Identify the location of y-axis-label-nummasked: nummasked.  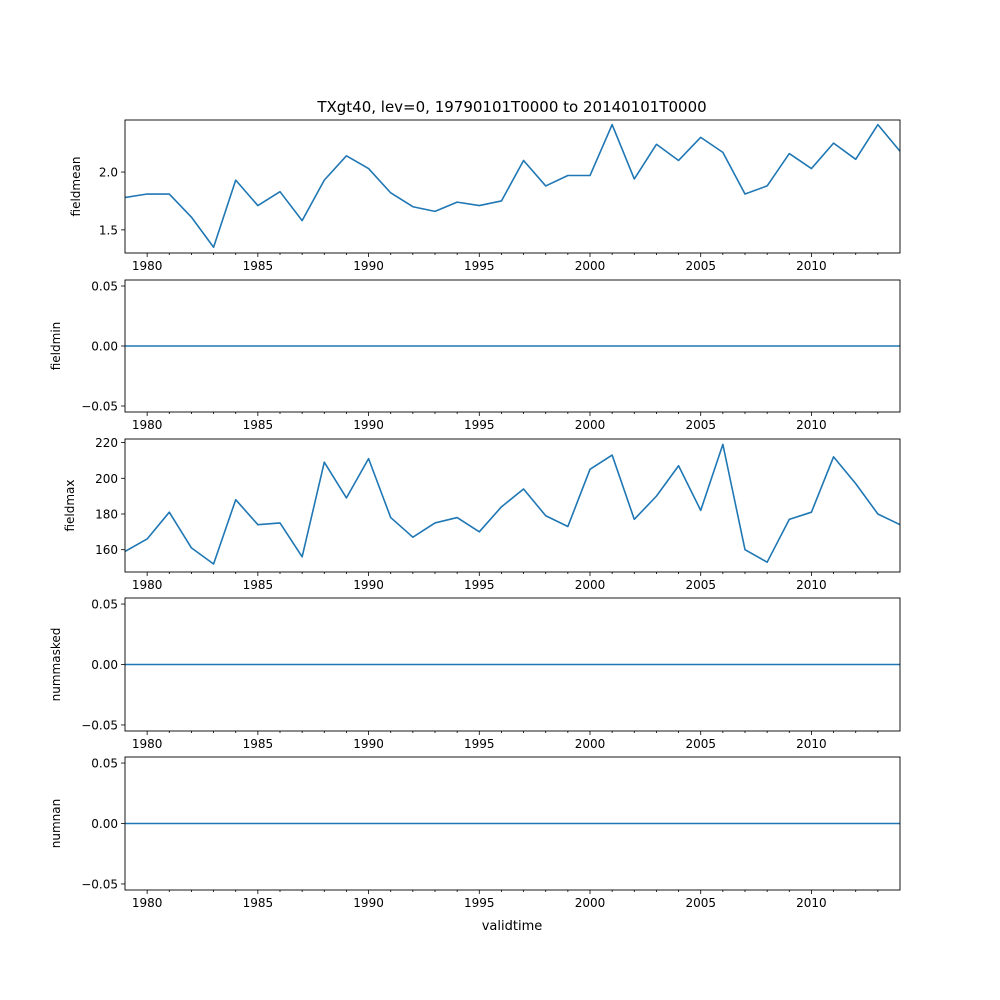
(56, 665).